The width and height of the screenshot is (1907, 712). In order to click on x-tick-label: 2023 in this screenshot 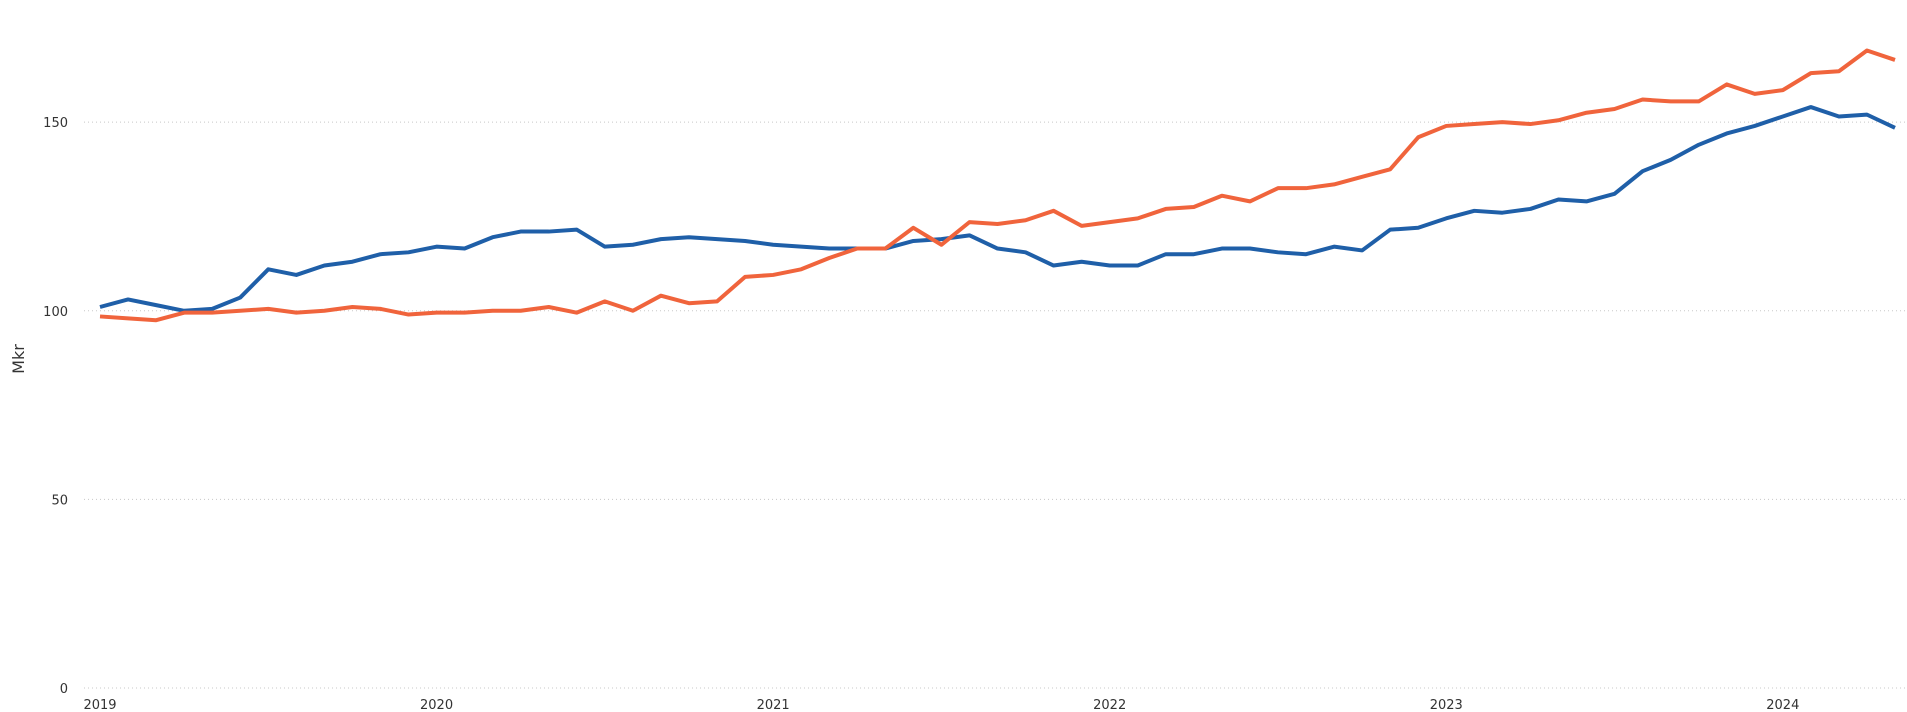, I will do `click(1446, 705)`.